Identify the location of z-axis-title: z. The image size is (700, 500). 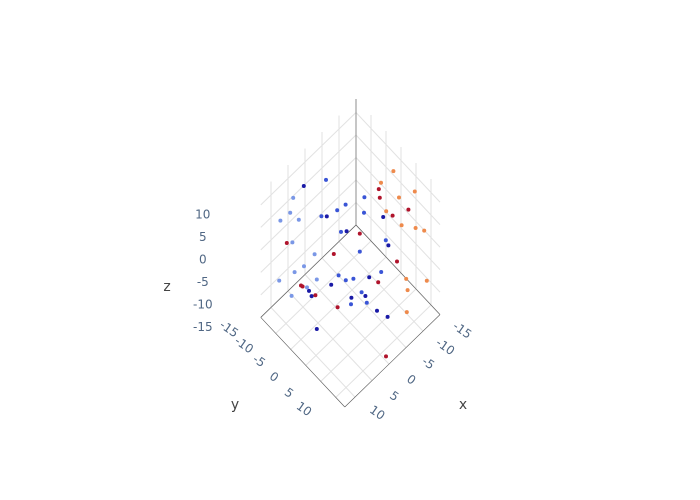
(166, 287).